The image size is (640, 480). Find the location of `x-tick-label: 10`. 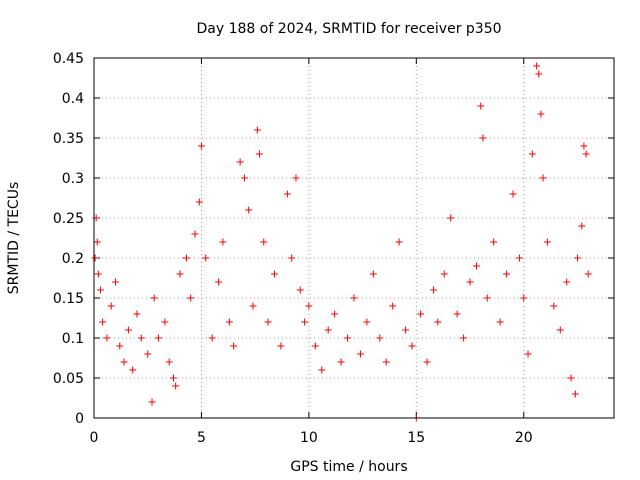

x-tick-label: 10 is located at coordinates (309, 438).